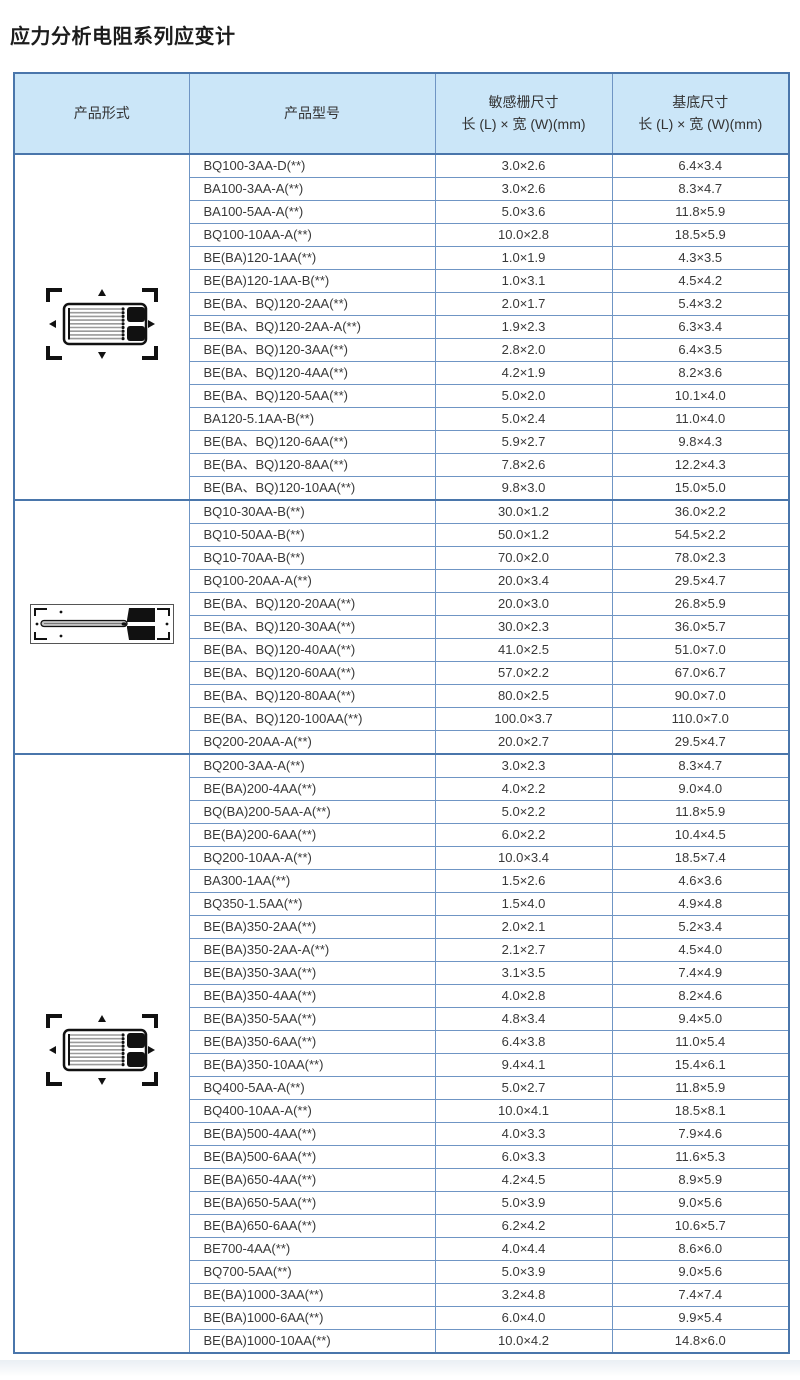 Image resolution: width=800 pixels, height=1380 pixels. What do you see at coordinates (312, 511) in the screenshot?
I see `model-cell: BQ10-30AA-B(**)` at bounding box center [312, 511].